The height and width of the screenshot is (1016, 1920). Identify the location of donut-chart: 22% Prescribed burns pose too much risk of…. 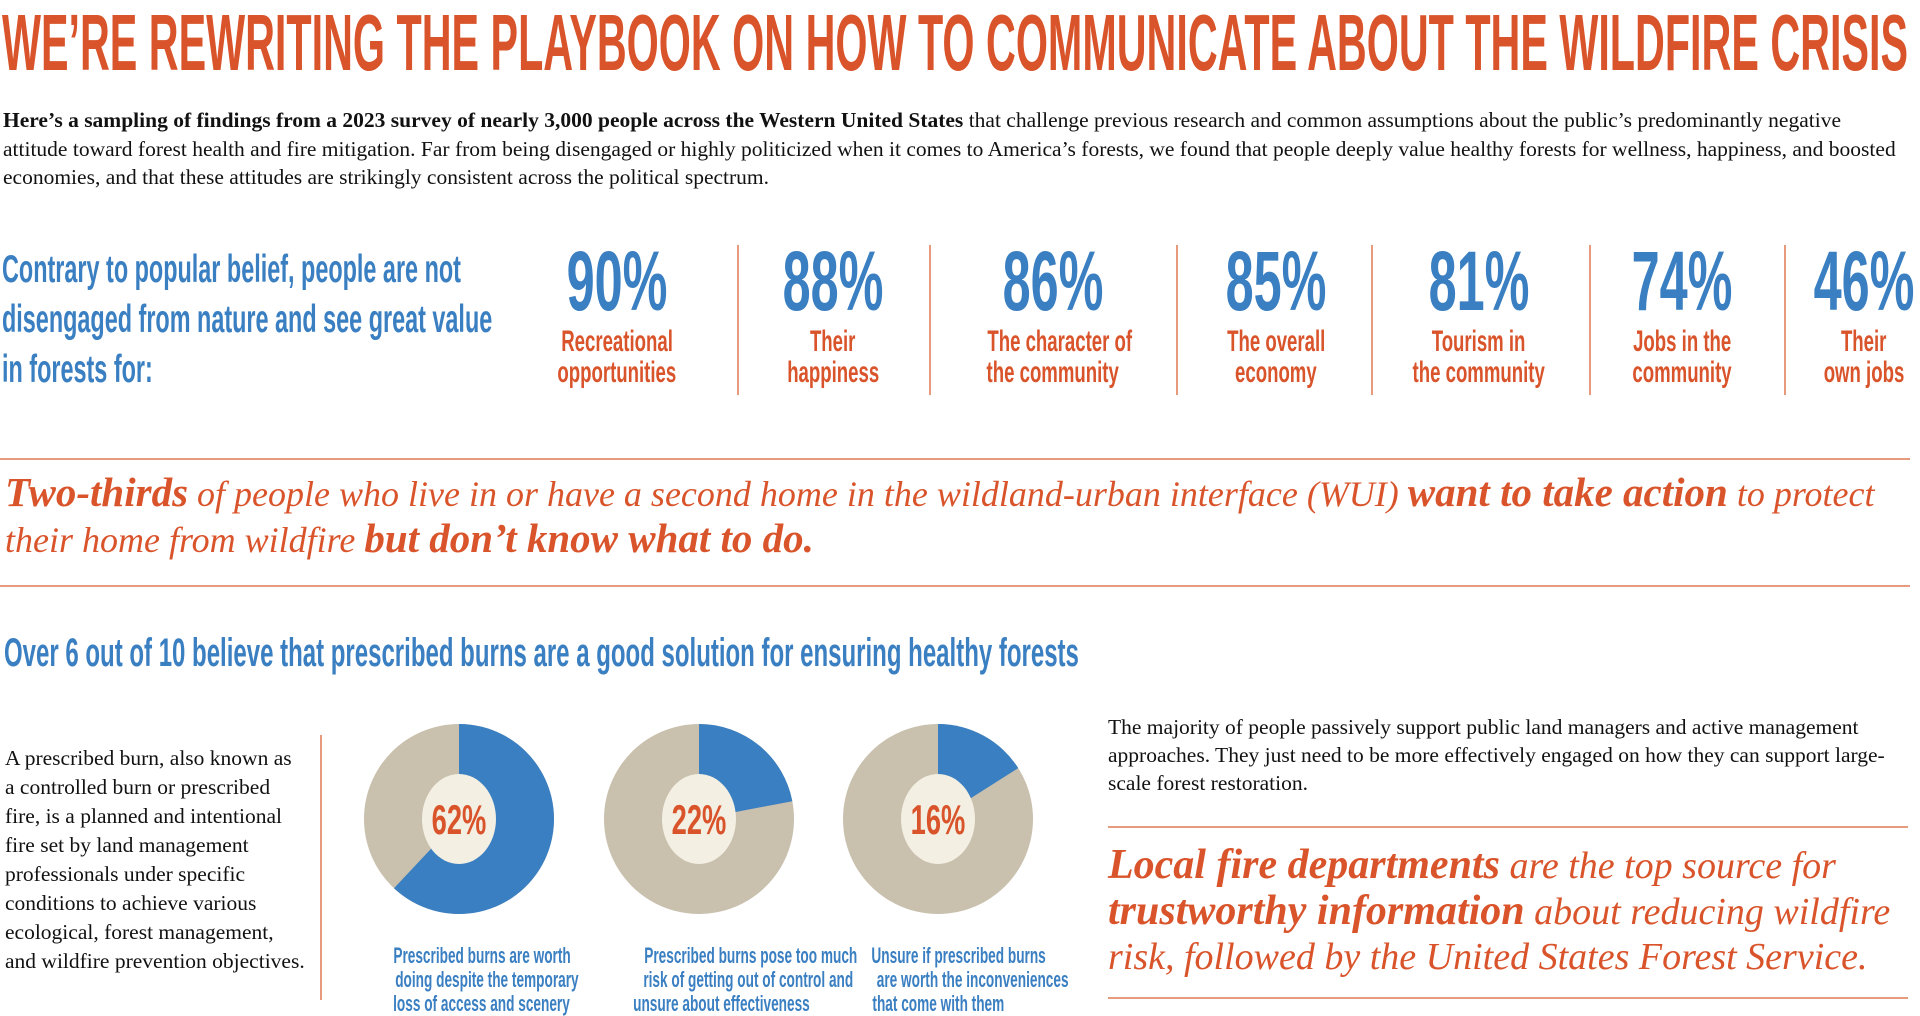
(718, 869).